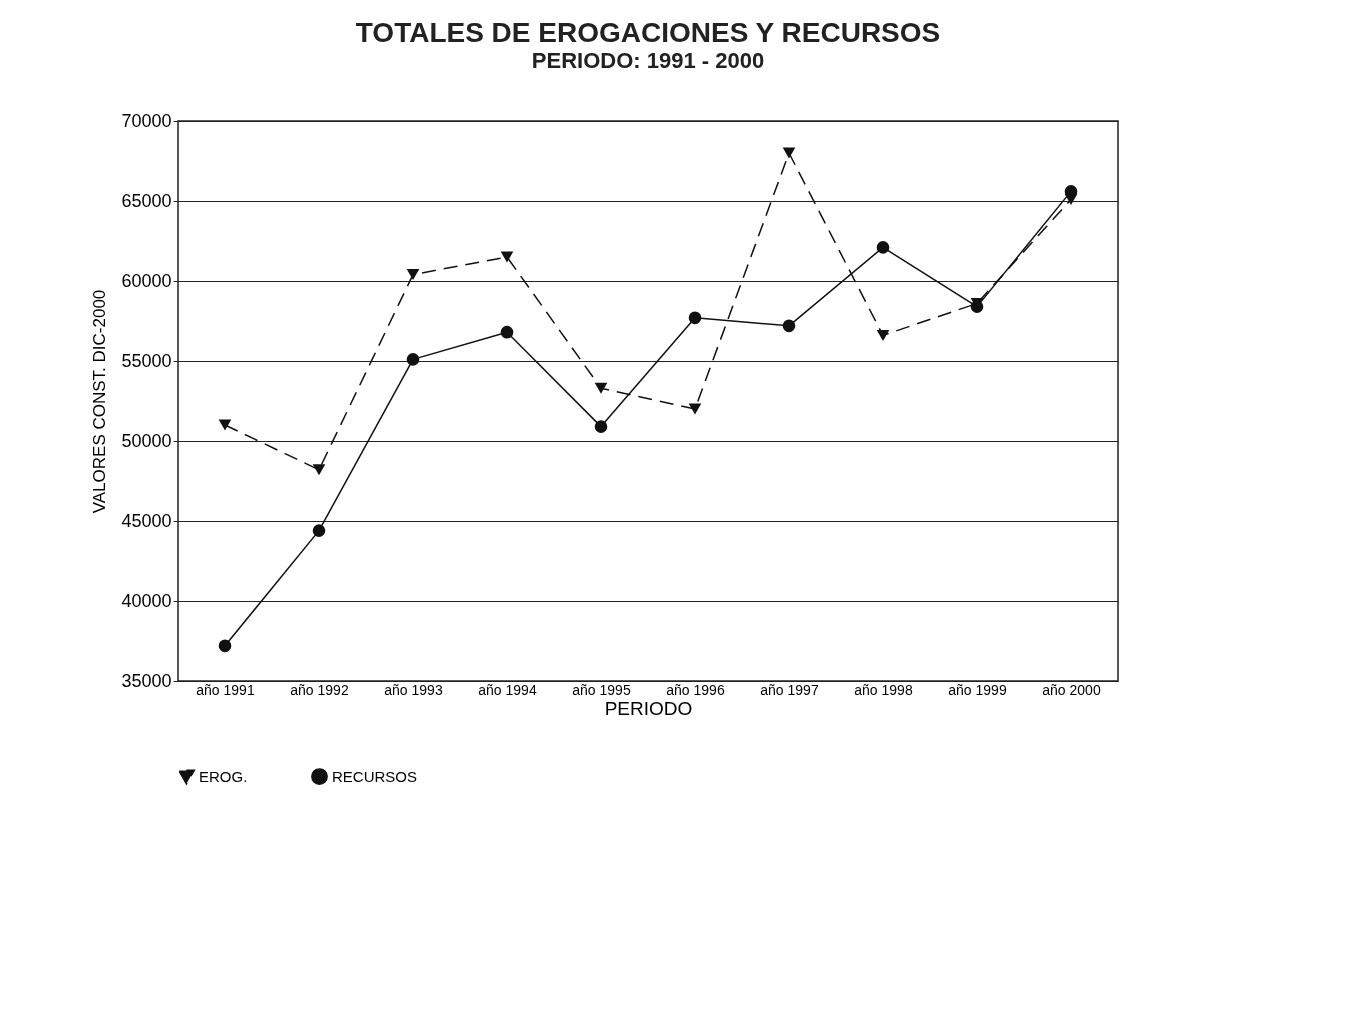  What do you see at coordinates (648, 60) in the screenshot?
I see `chart-subtitle: PERIODO: 1991 - 2000` at bounding box center [648, 60].